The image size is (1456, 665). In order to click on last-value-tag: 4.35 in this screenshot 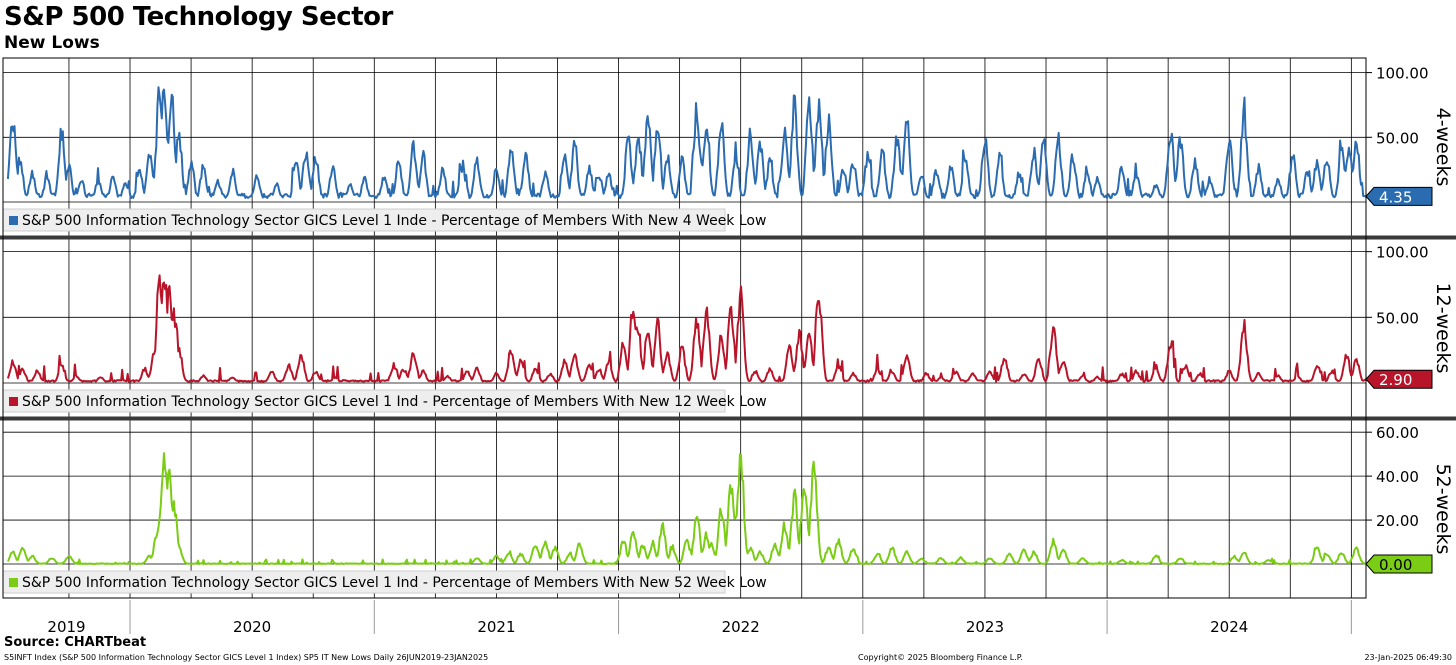, I will do `click(1399, 196)`.